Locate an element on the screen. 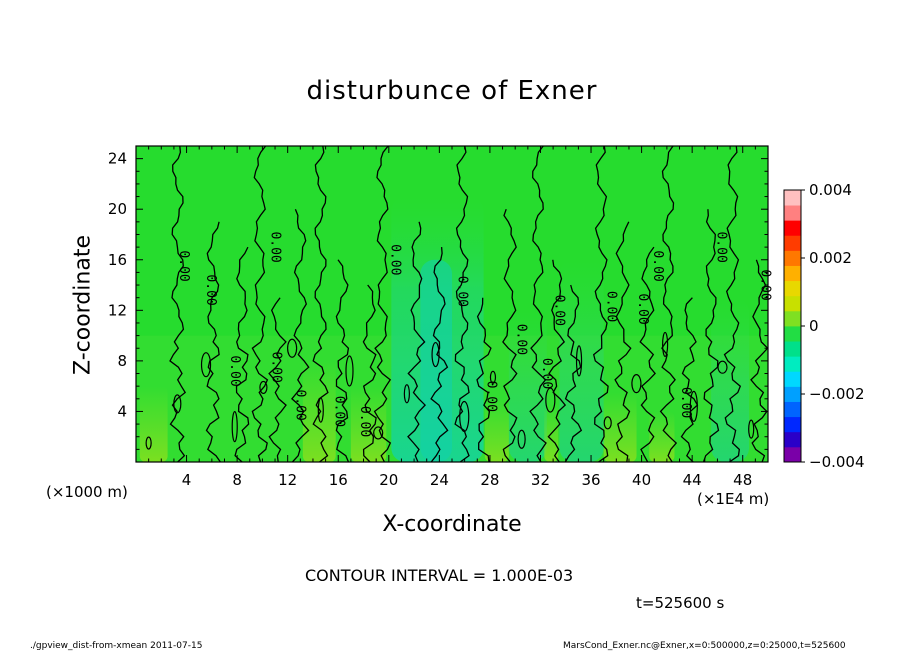 The image size is (904, 654). x-tick-label: 40 is located at coordinates (641, 480).